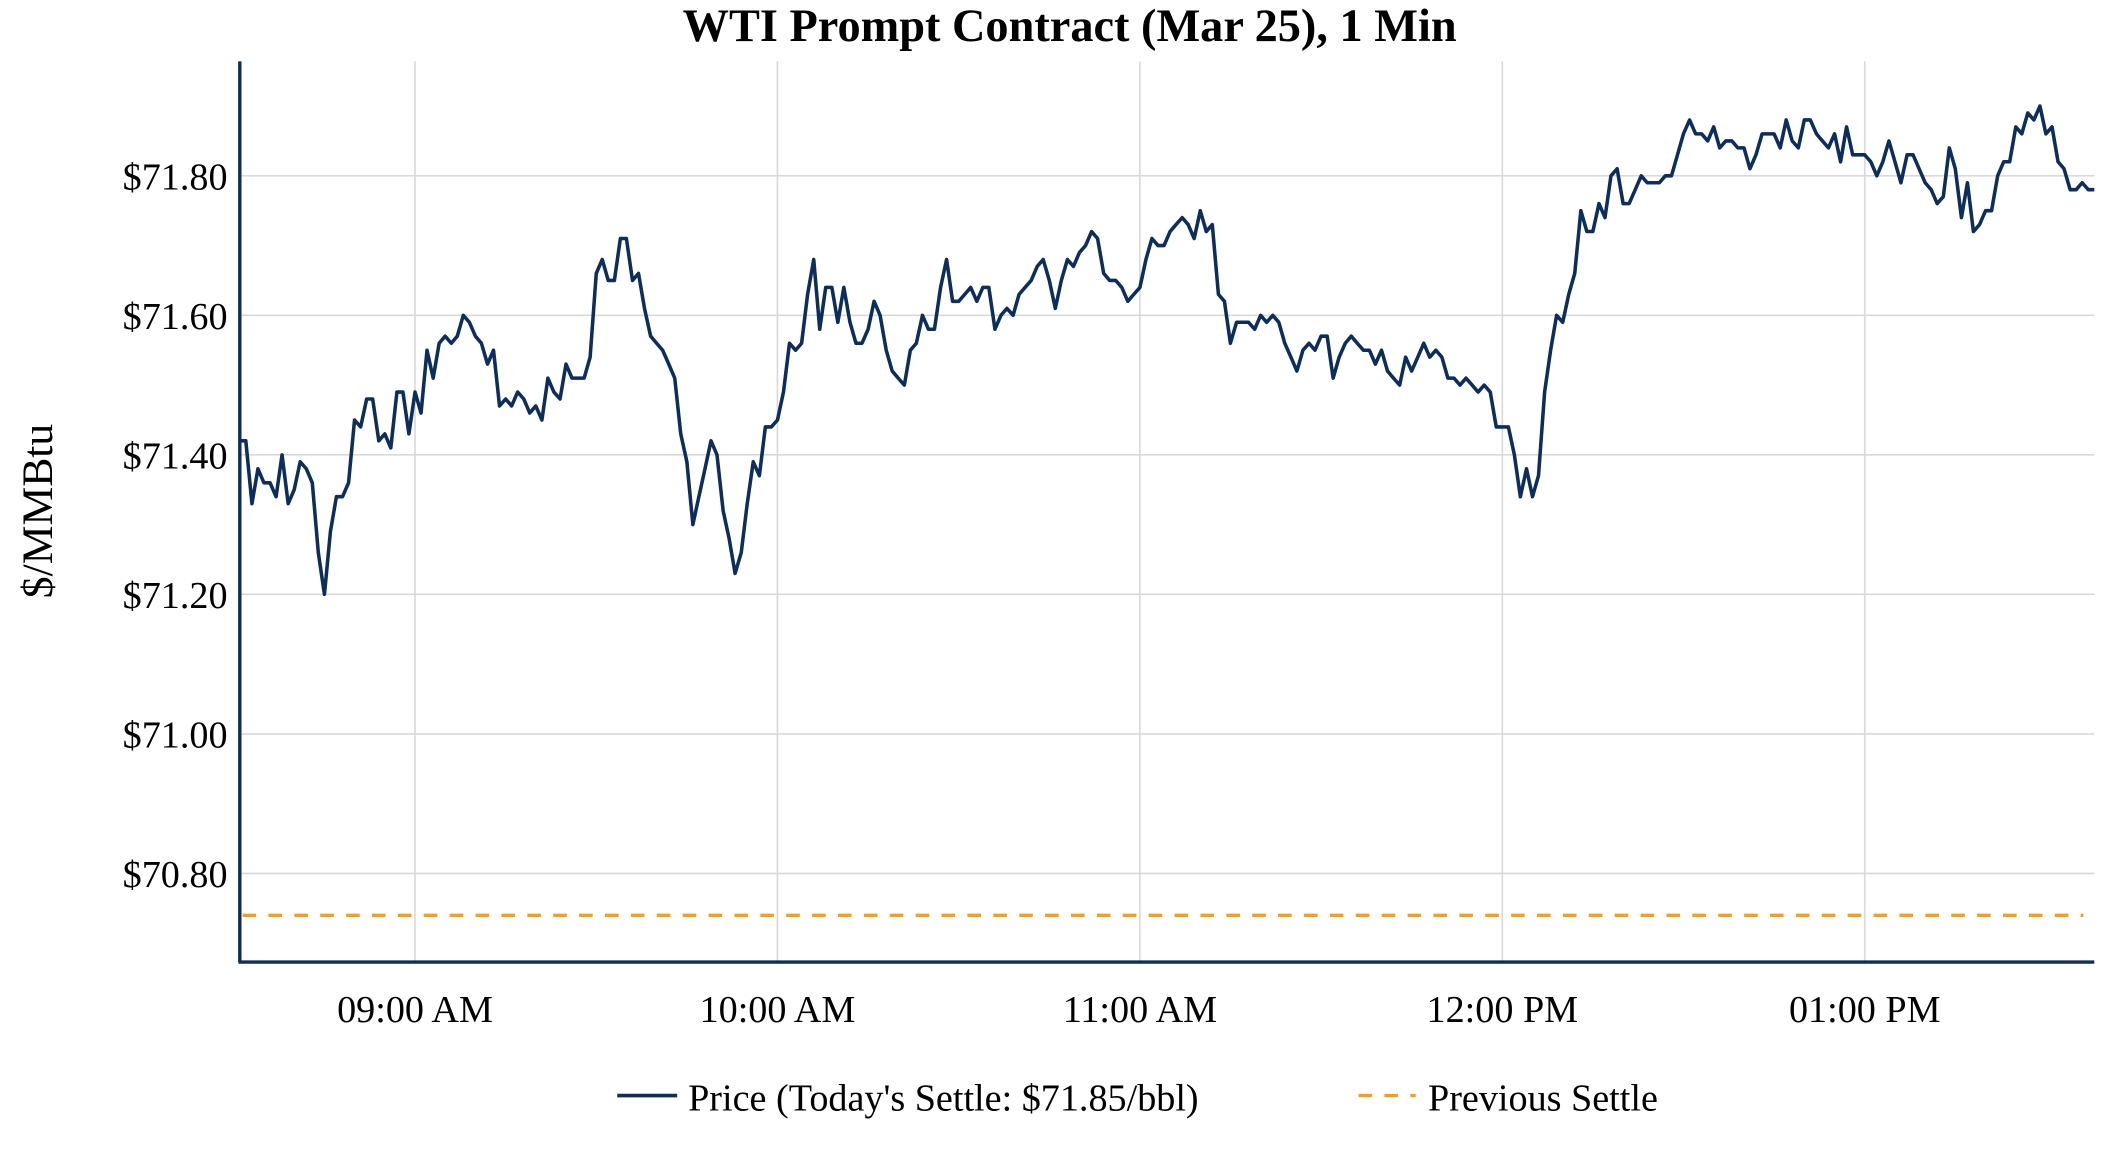 This screenshot has height=1152, width=2112. I want to click on legend-previous-settle-label: Previous Settle, so click(1543, 1099).